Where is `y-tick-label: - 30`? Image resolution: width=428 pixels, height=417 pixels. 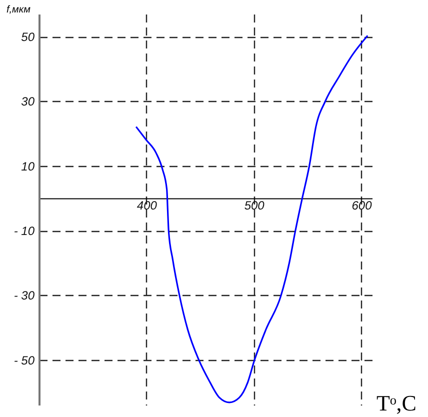 y-tick-label: - 30 is located at coordinates (24, 295).